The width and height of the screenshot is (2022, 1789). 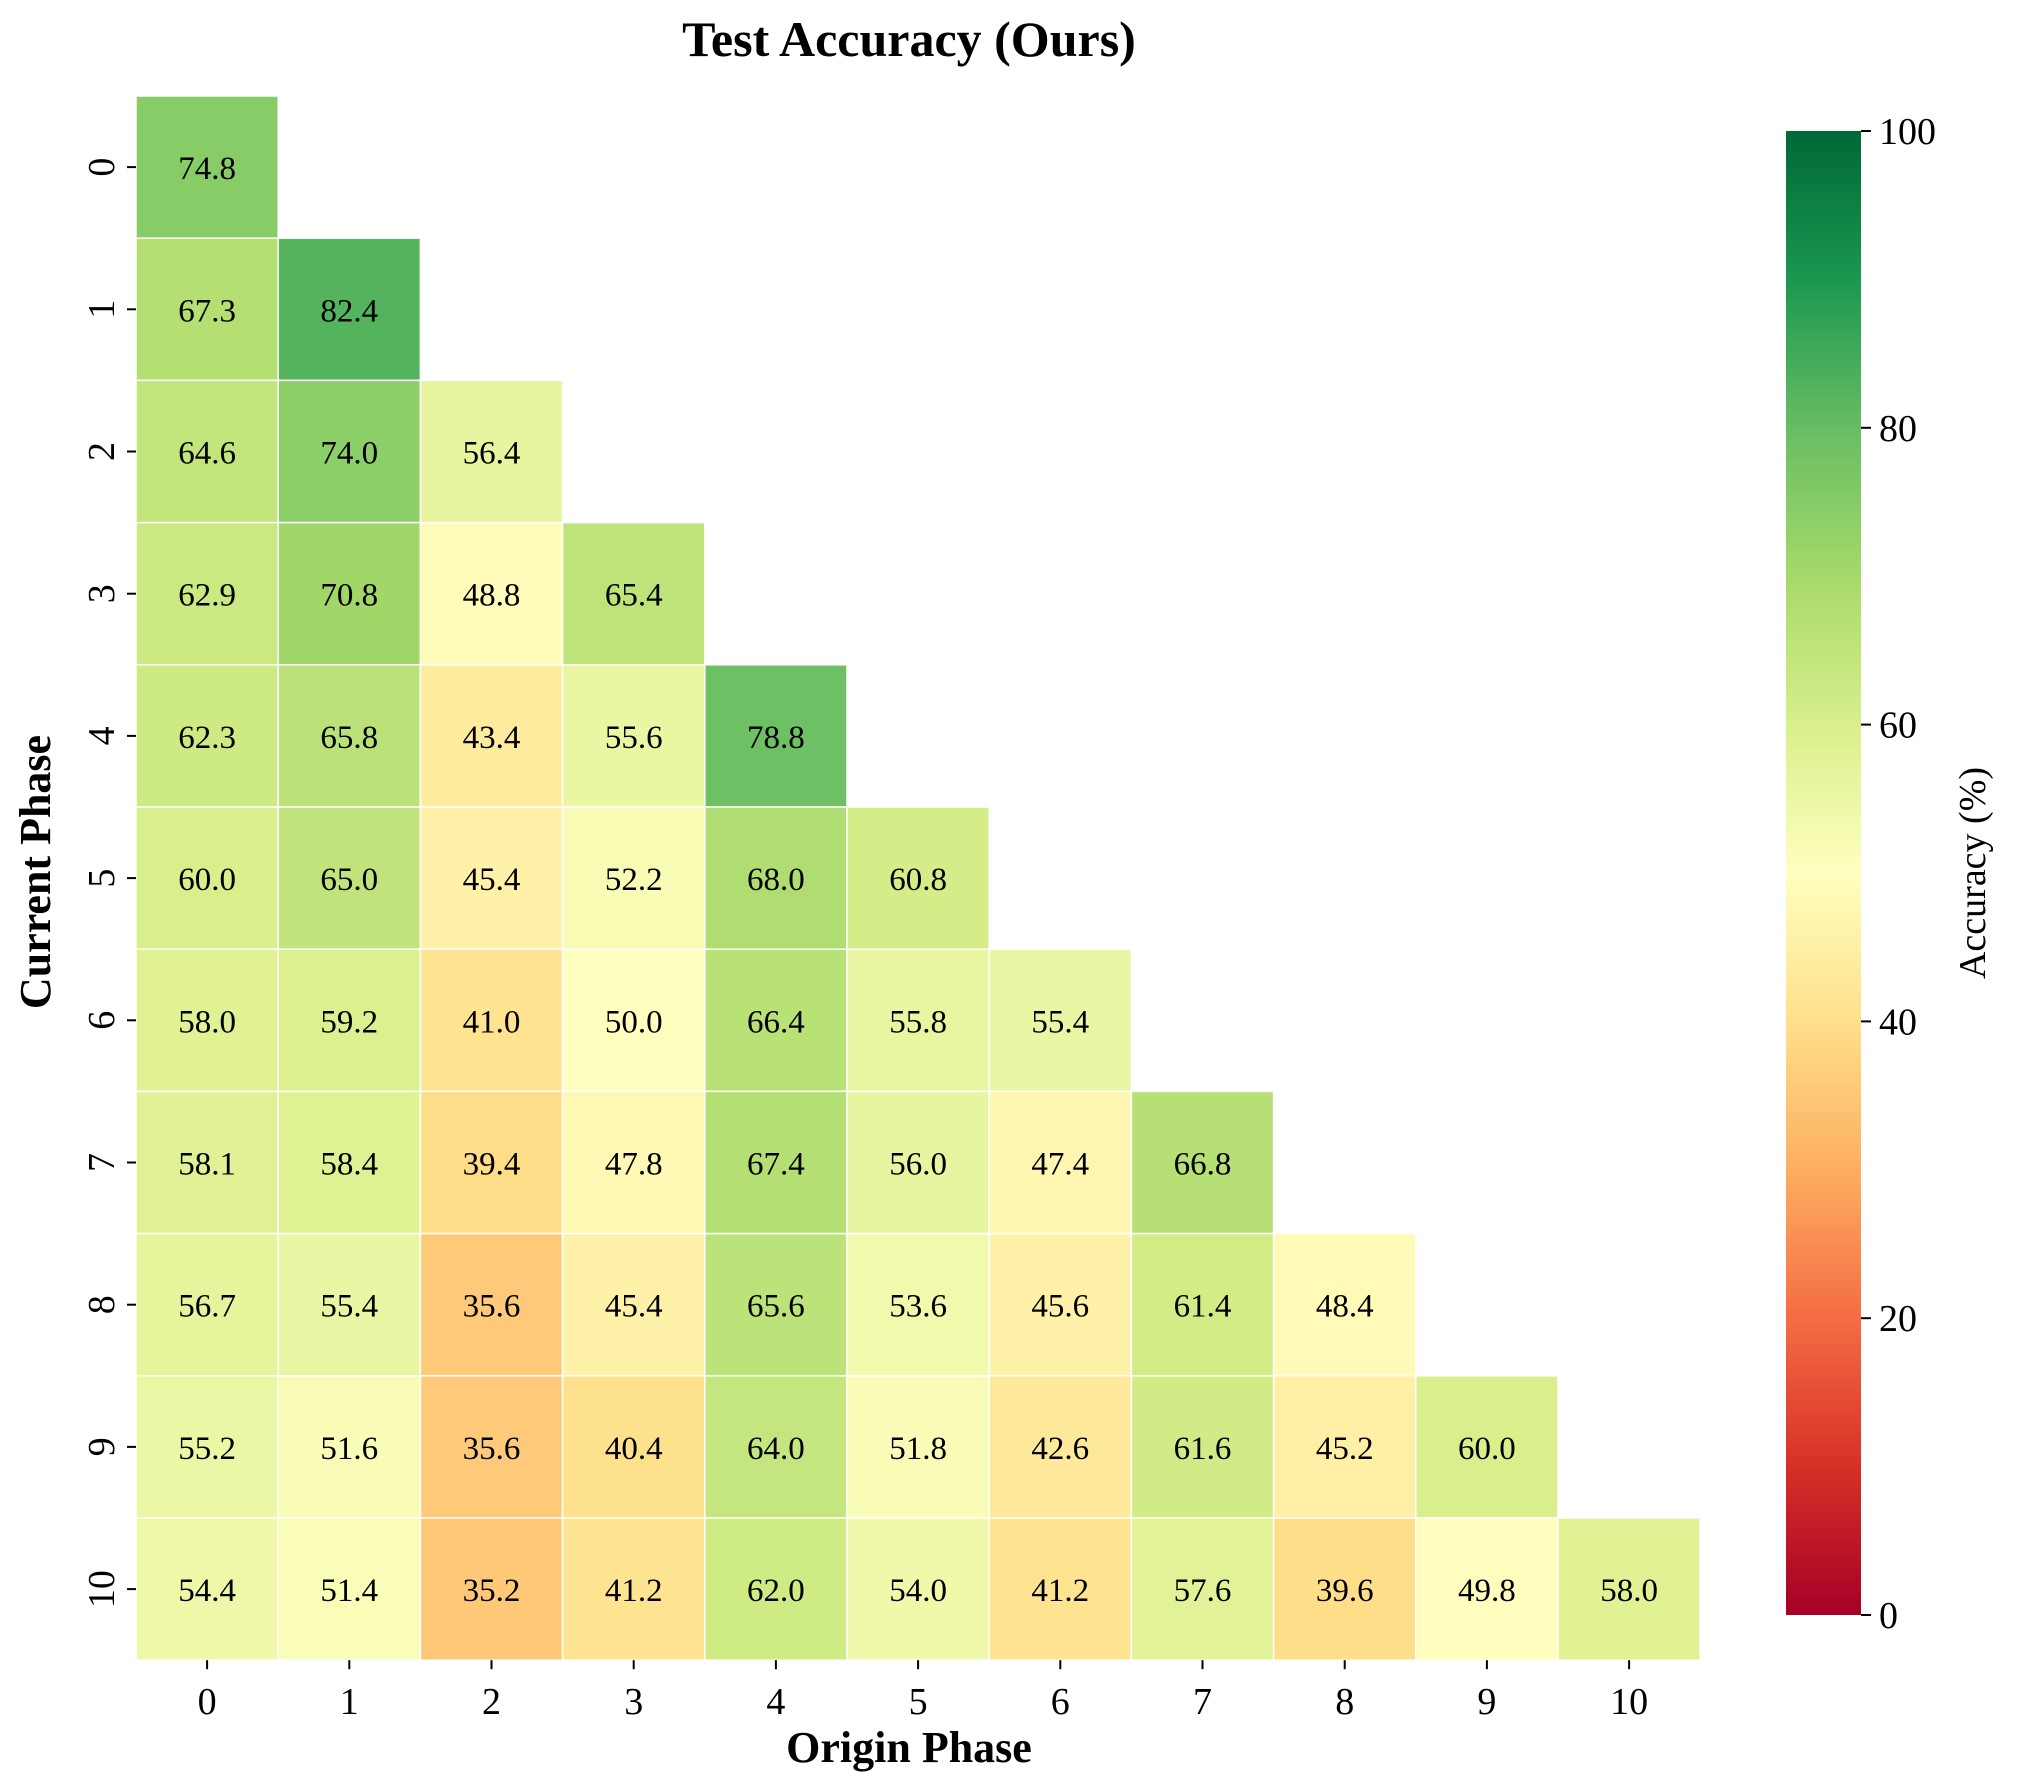 What do you see at coordinates (492, 1165) in the screenshot?
I see `heatmap-cell-value: 39.4` at bounding box center [492, 1165].